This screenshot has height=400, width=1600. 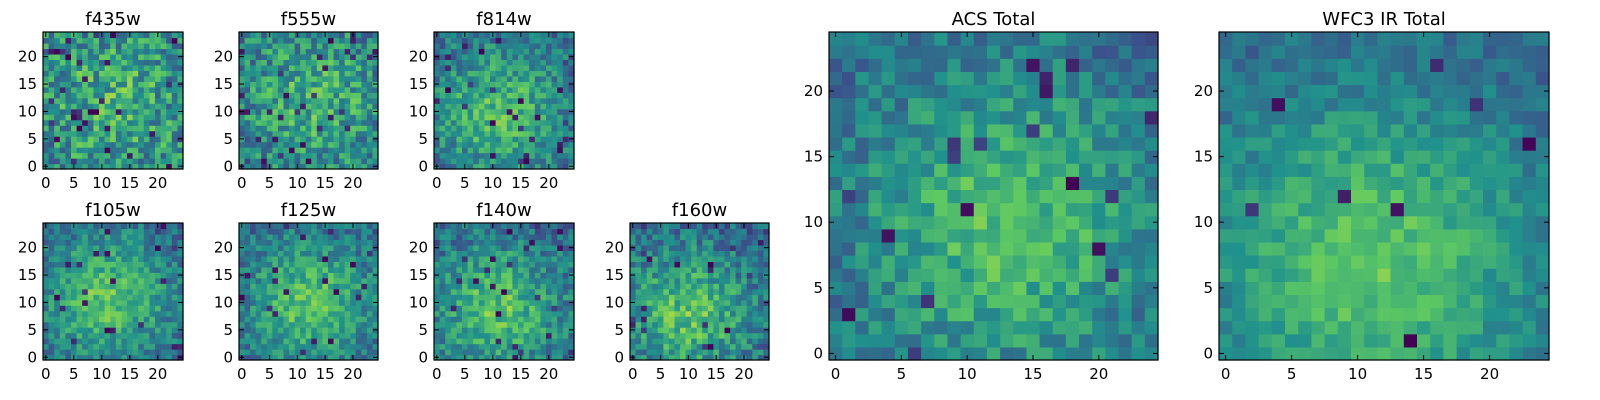 What do you see at coordinates (228, 139) in the screenshot?
I see `y-tick-label: 5` at bounding box center [228, 139].